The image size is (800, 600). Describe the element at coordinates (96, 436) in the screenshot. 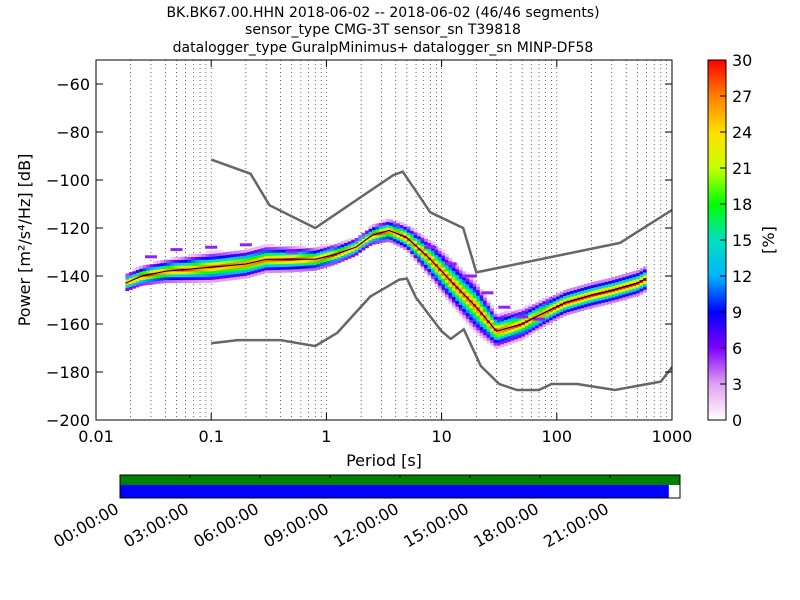

I see `x-tick-label: 0.01` at that location.